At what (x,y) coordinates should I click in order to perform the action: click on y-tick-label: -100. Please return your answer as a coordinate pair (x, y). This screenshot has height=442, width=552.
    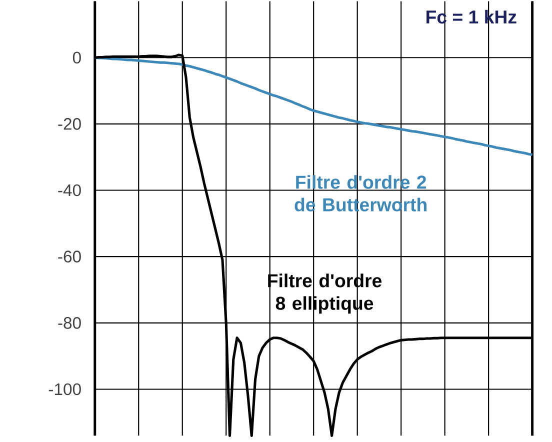
    Looking at the image, I should click on (64, 389).